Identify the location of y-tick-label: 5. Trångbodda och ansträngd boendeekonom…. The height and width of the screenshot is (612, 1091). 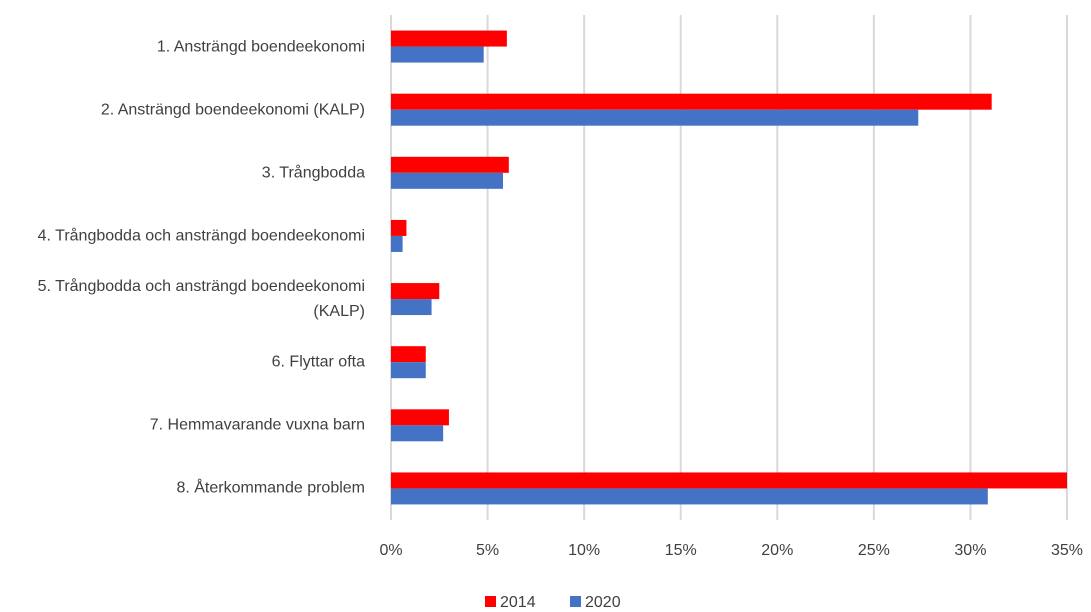
(201, 299).